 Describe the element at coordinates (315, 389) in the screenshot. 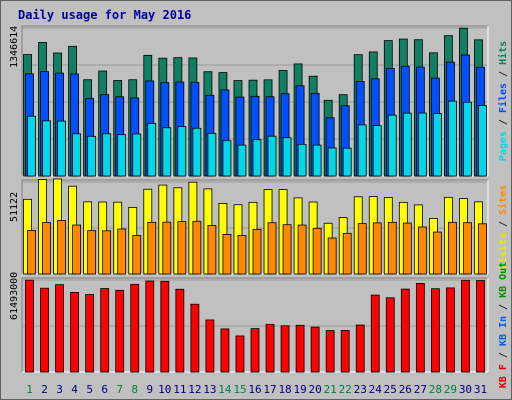

I see `x-tick-label-day-20: 20` at that location.